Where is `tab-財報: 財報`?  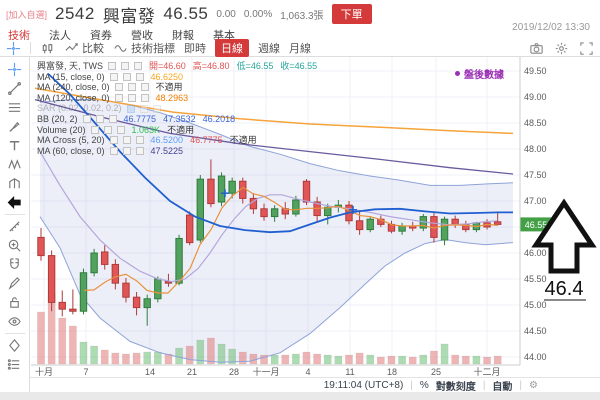
tab-財報: 財報 is located at coordinates (183, 36).